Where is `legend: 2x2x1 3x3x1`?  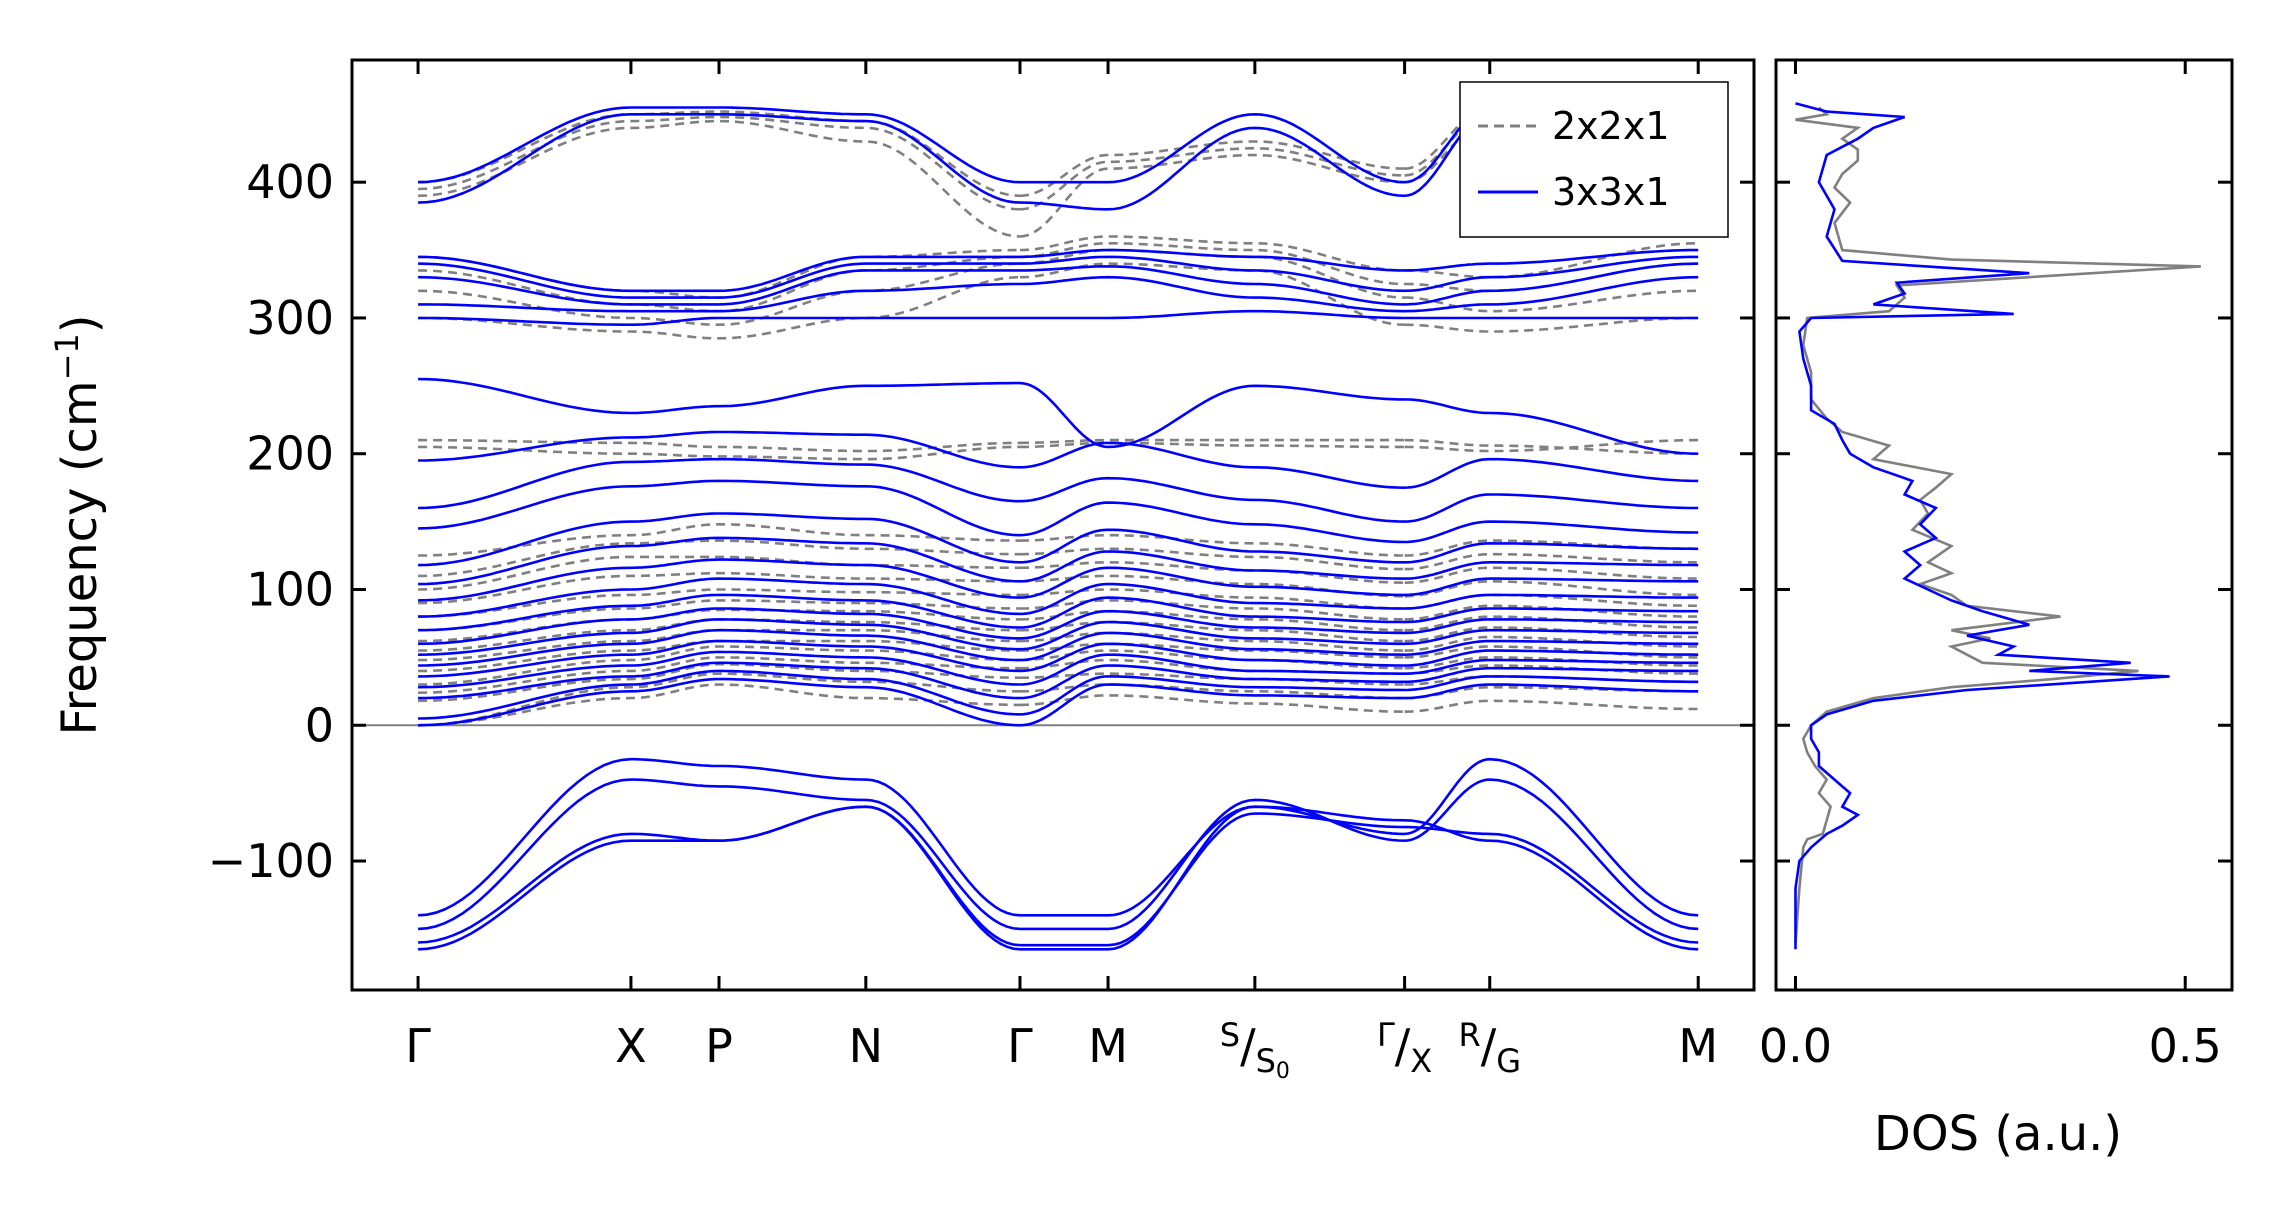 legend: 2x2x1 3x3x1 is located at coordinates (1594, 159).